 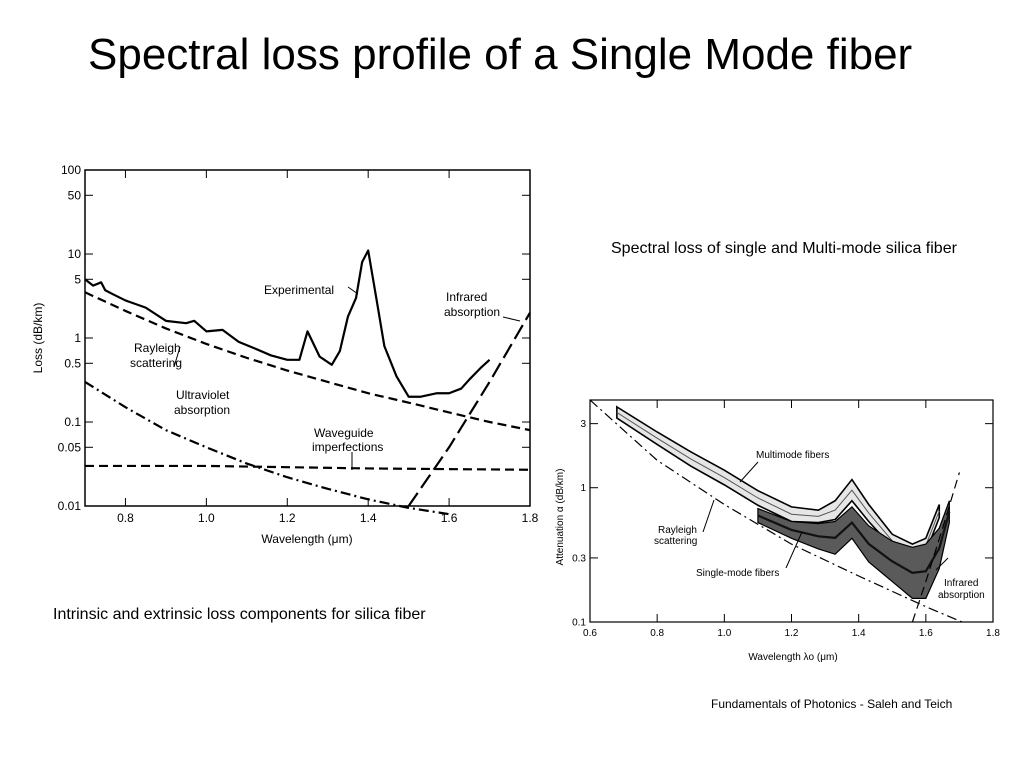 I want to click on c1-x-tick-label: 1.2, so click(x=287, y=518).